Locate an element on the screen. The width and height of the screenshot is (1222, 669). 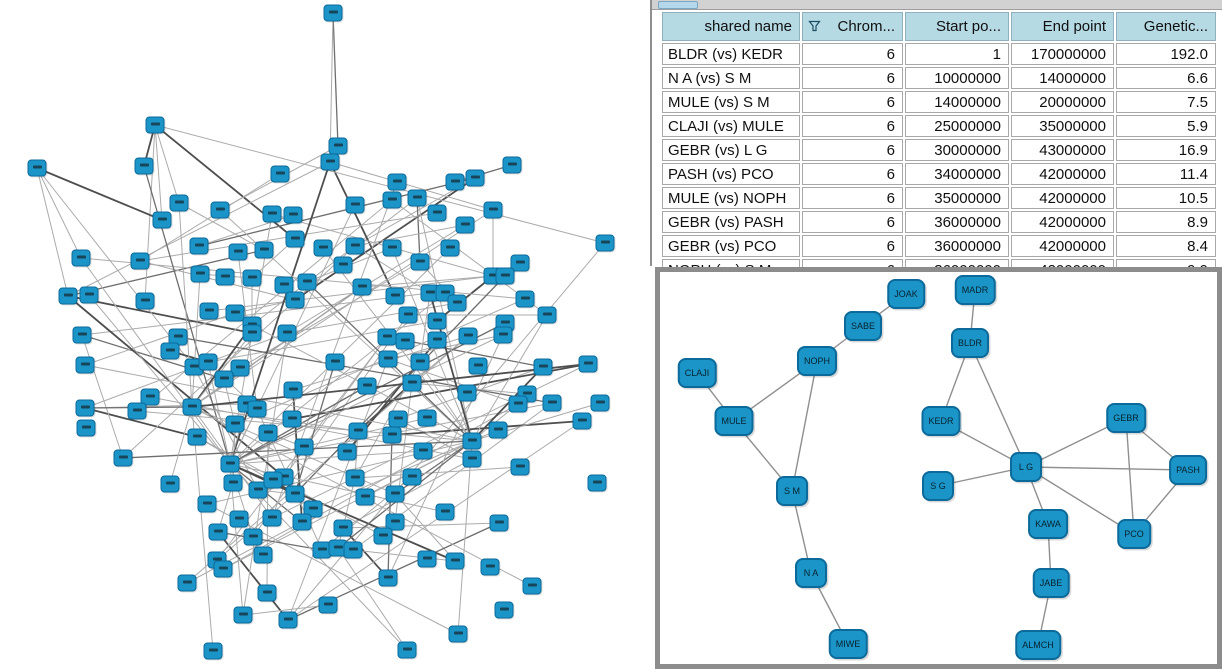
cell-value: 170000000 is located at coordinates (1062, 54).